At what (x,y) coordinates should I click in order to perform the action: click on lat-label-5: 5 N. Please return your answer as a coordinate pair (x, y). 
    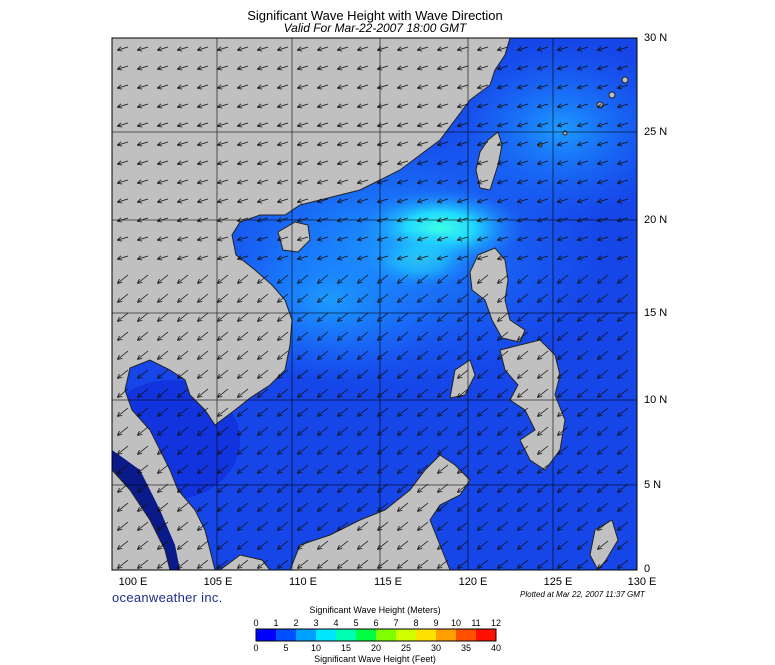
    Looking at the image, I should click on (653, 485).